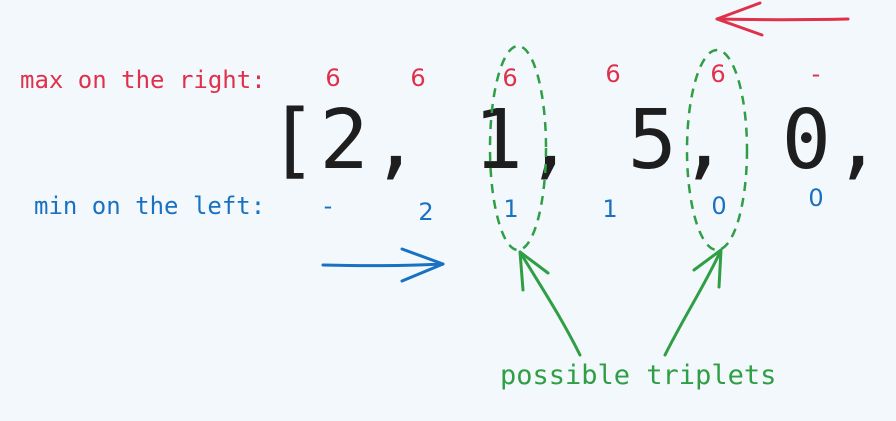  What do you see at coordinates (610, 209) in the screenshot?
I see `min-left-value-3: 1` at bounding box center [610, 209].